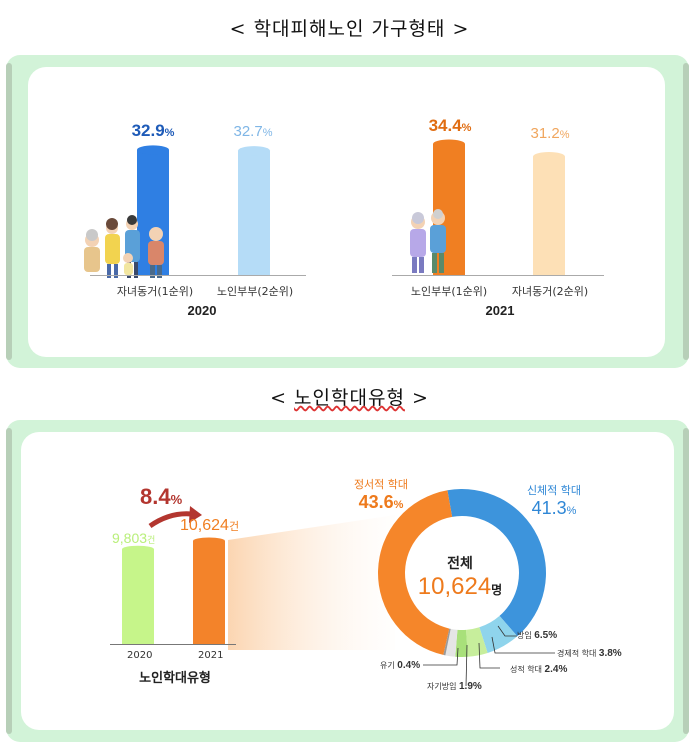 The height and width of the screenshot is (745, 699). I want to click on growth-rate: 8.4%, so click(161, 496).